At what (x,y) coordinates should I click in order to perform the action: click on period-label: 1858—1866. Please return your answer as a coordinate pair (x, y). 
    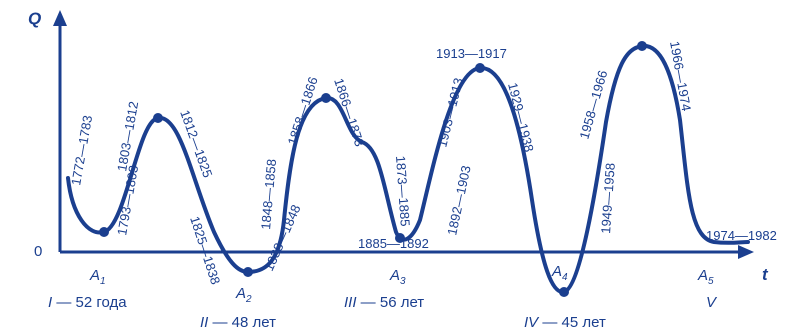
    Looking at the image, I should click on (303, 111).